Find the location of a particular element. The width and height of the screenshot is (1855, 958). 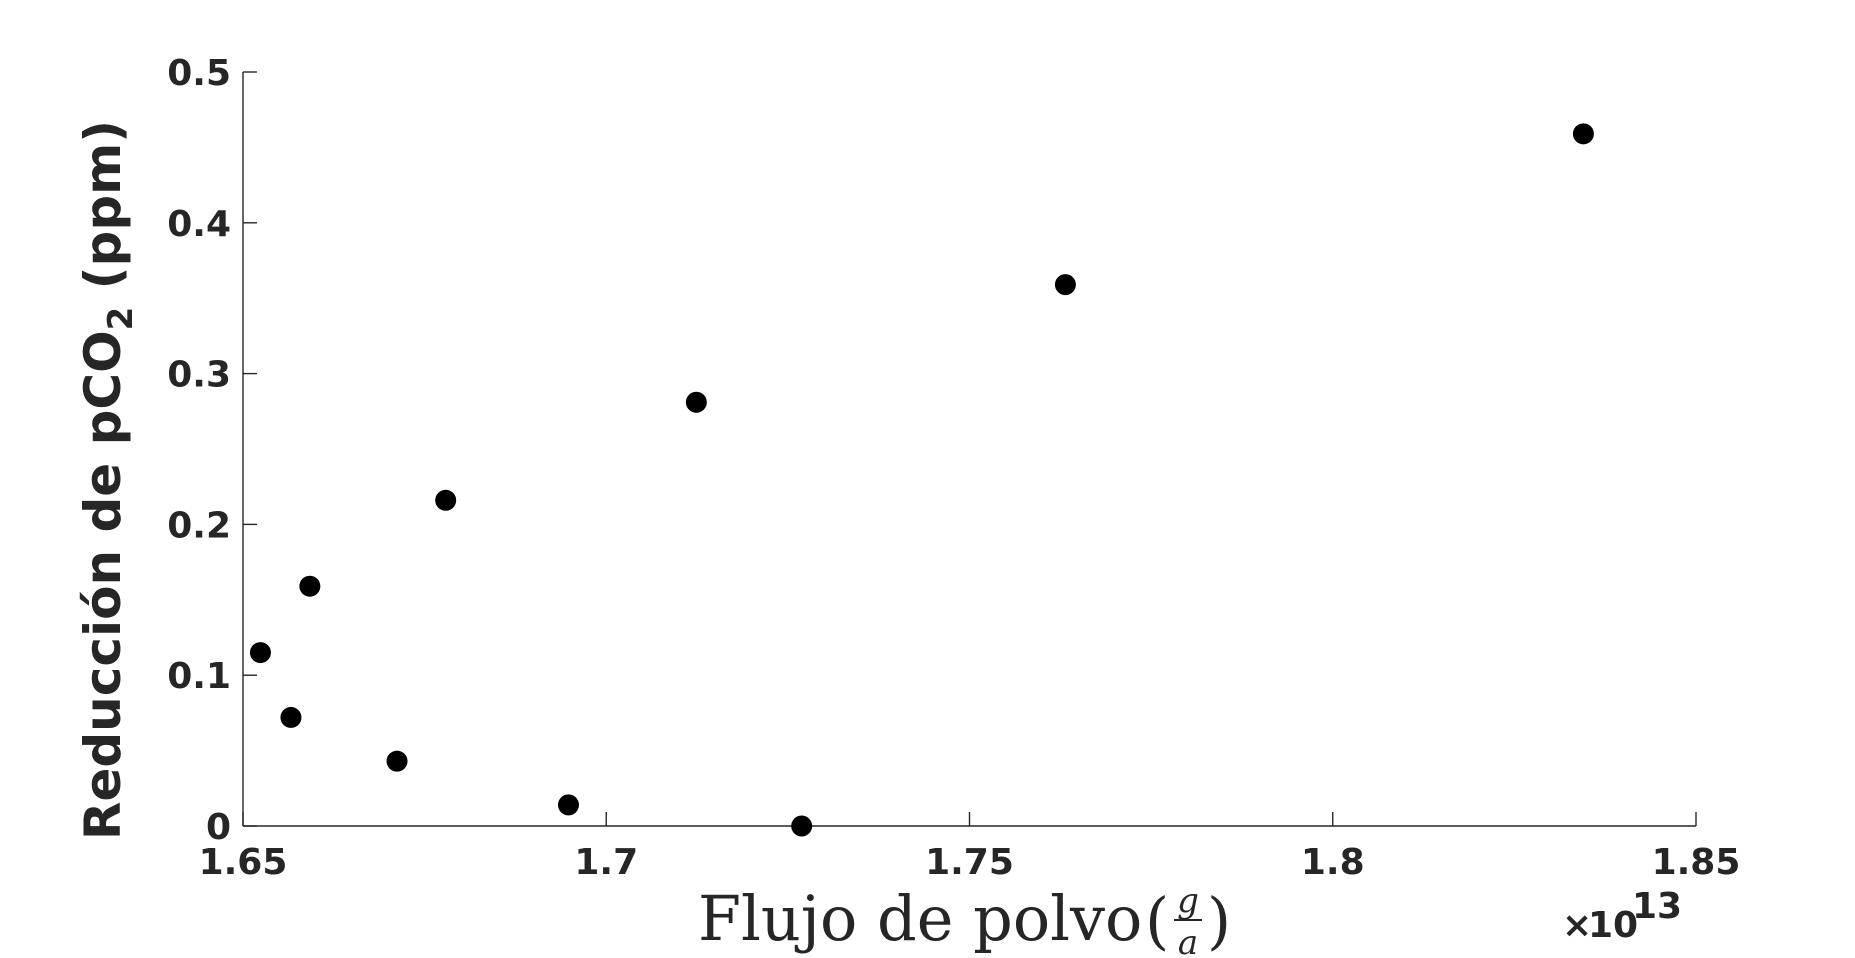

x-axis-label-open-paren: ( is located at coordinates (1157, 920).